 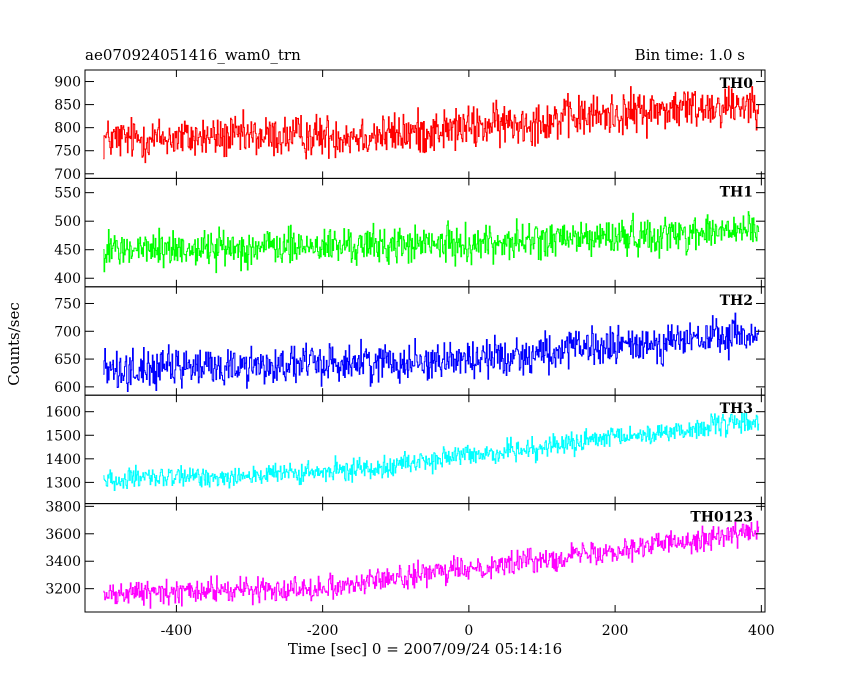 I want to click on y-tick-label: 1300, so click(x=63, y=483).